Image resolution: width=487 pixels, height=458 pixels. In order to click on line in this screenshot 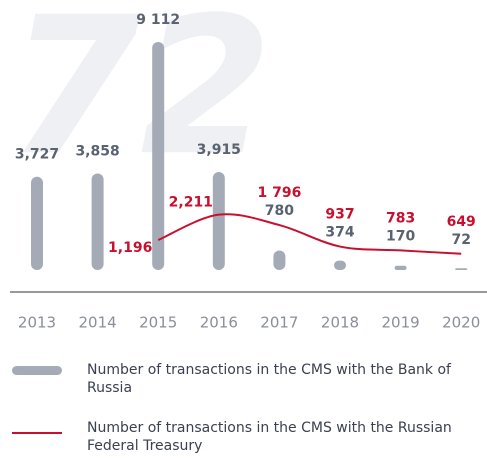, I will do `click(309, 234)`.